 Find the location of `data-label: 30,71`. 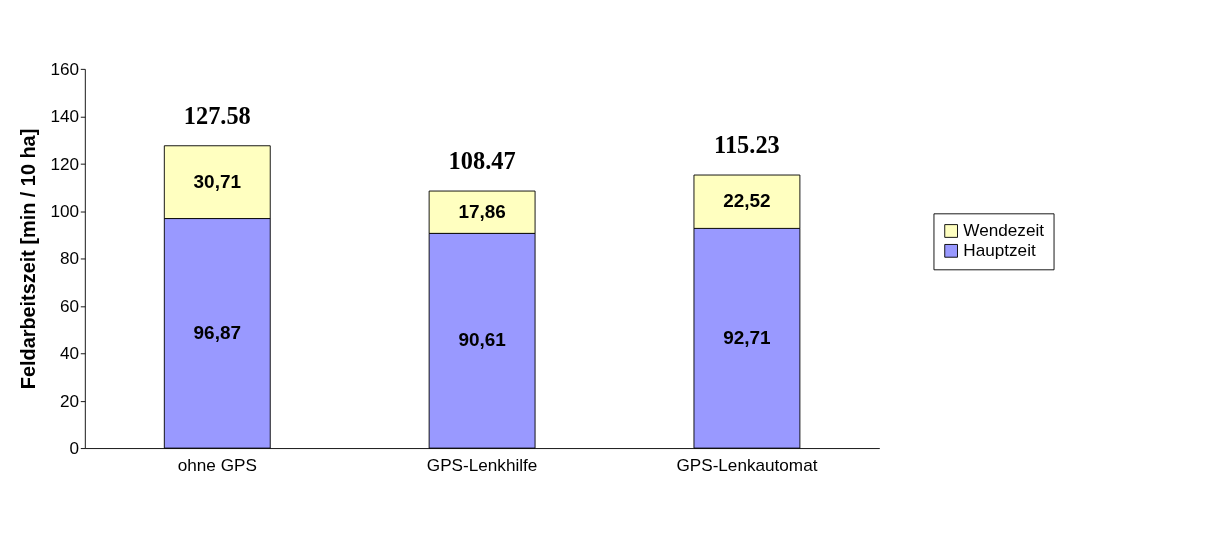

data-label: 30,71 is located at coordinates (217, 181).